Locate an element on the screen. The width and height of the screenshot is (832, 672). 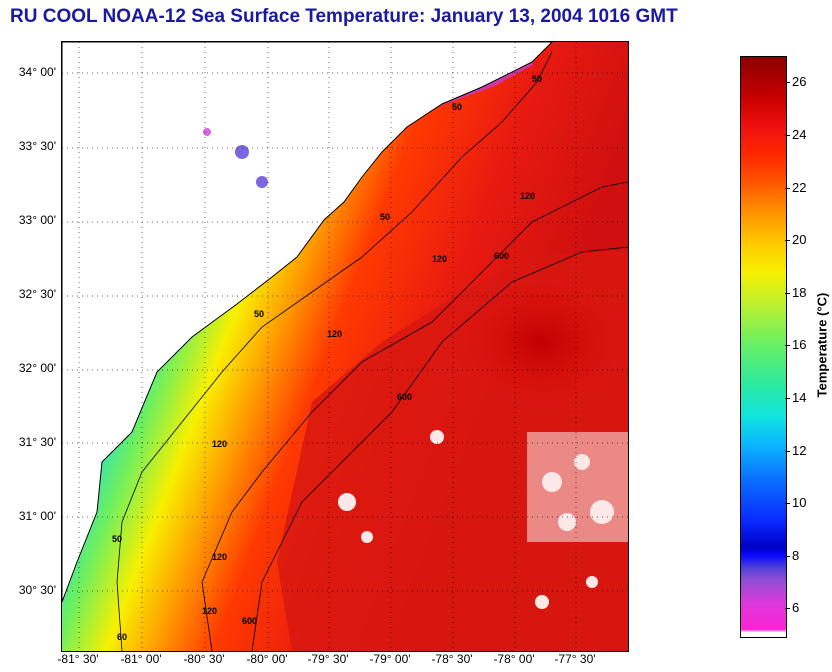
lon-label: -77° 30' is located at coordinates (575, 659).